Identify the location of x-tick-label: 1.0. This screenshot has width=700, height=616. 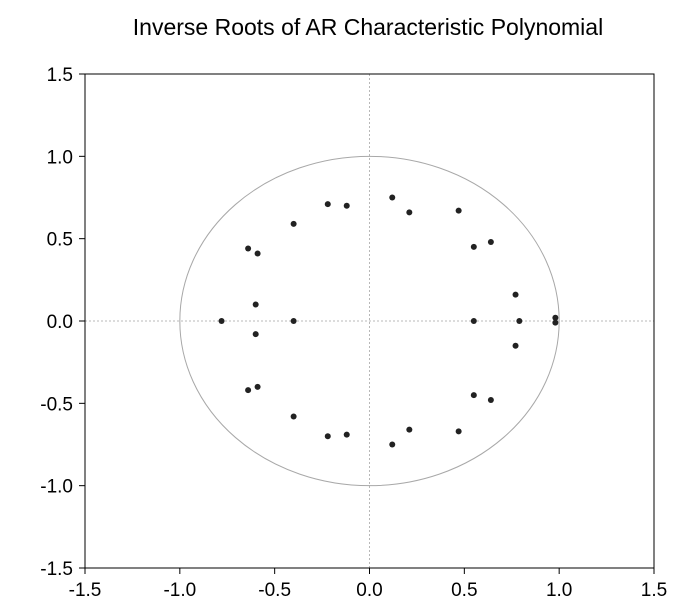
(559, 590).